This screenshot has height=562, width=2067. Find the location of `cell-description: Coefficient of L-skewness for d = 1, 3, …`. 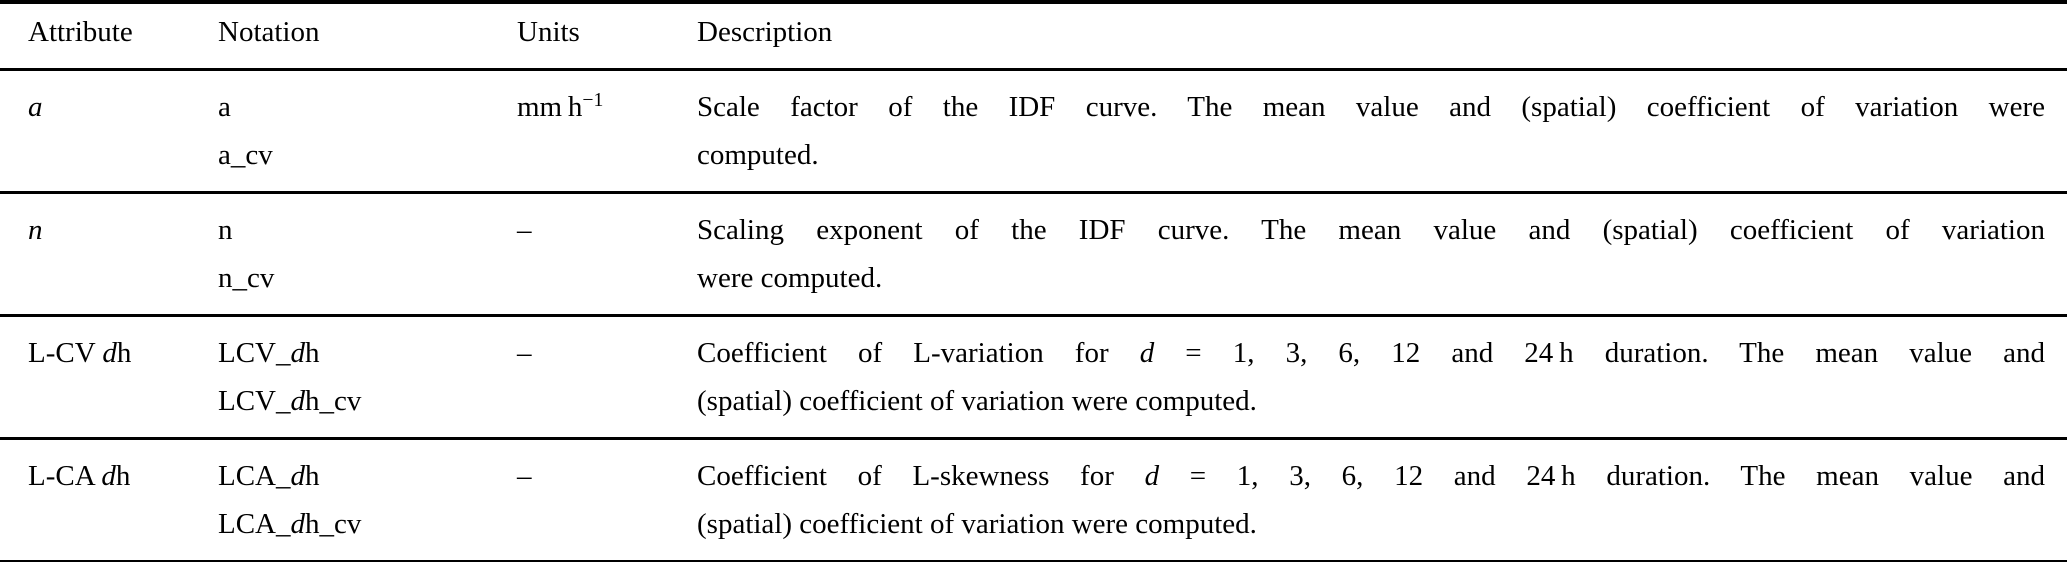

cell-description: Coefficient of L-skewness for d = 1, 3, … is located at coordinates (1382, 499).